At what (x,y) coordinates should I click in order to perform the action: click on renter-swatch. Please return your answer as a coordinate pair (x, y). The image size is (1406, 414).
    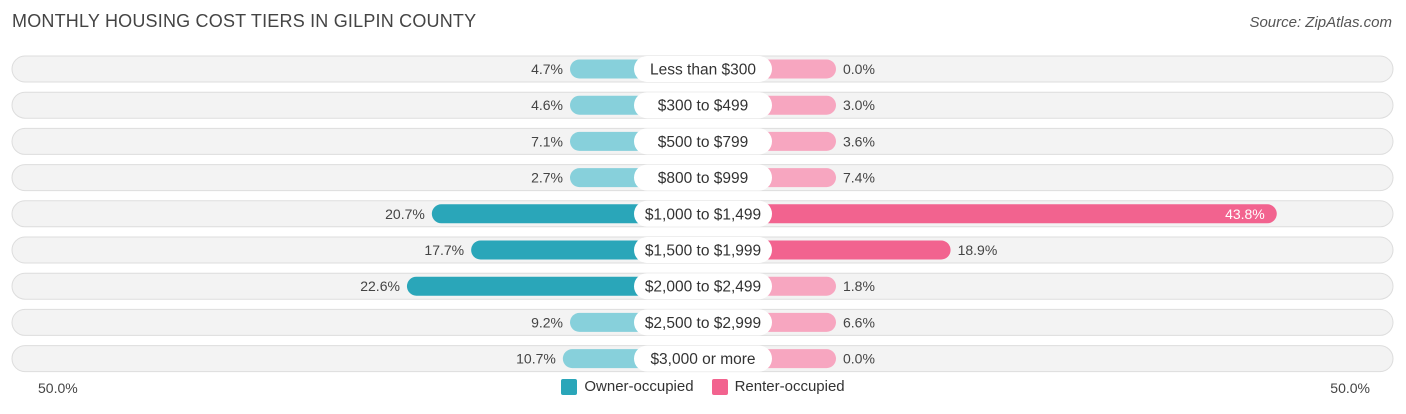
    Looking at the image, I should click on (719, 386).